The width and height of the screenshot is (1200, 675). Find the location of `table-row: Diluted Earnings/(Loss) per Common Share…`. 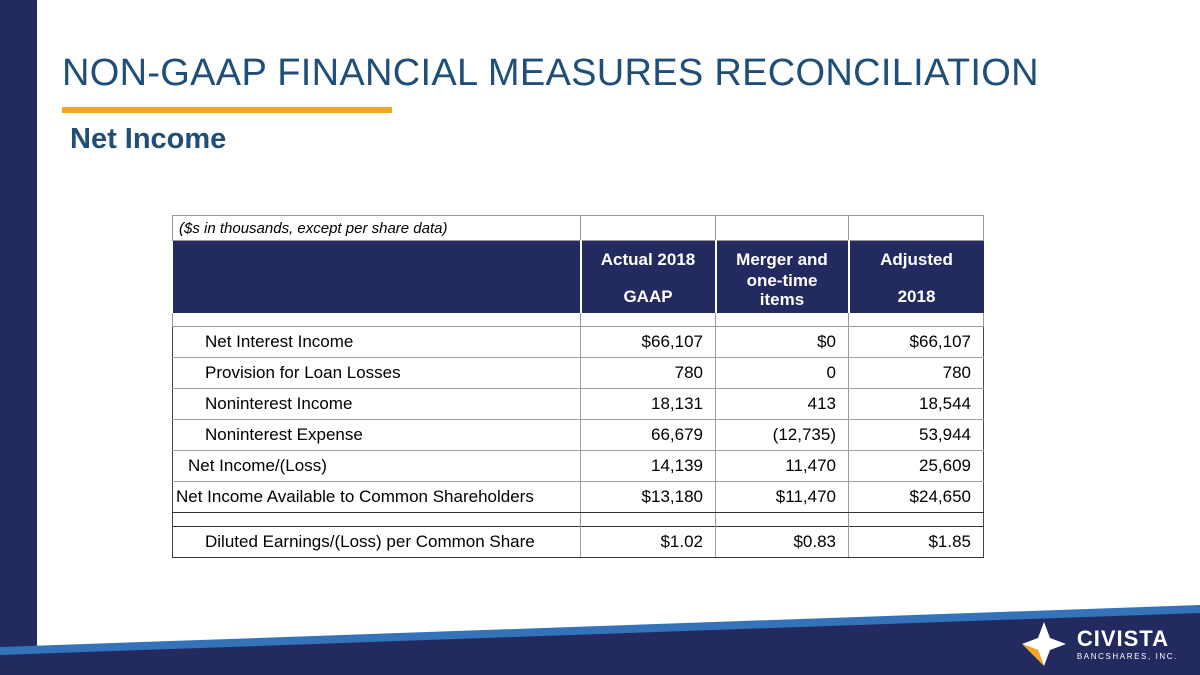

table-row: Diluted Earnings/(Loss) per Common Share… is located at coordinates (578, 541).